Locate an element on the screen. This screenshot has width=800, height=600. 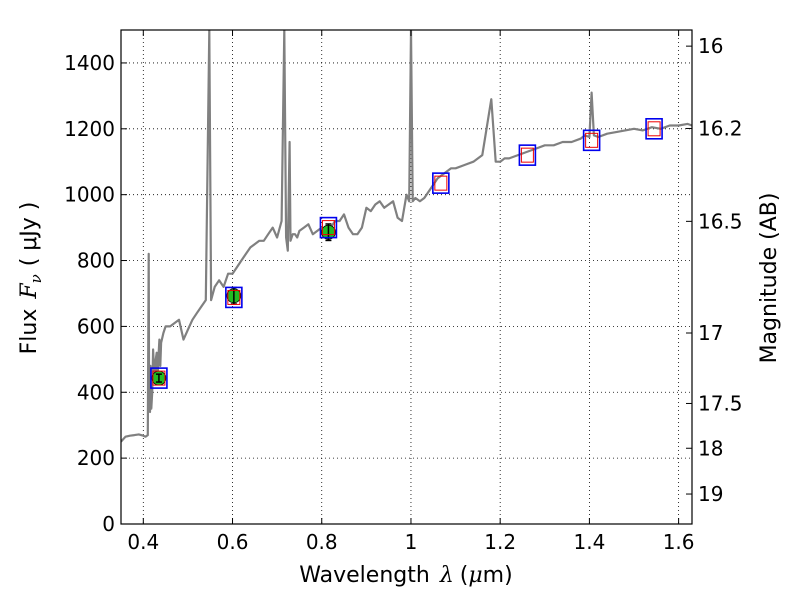
x-tick-label: 1.2 is located at coordinates (500, 542).